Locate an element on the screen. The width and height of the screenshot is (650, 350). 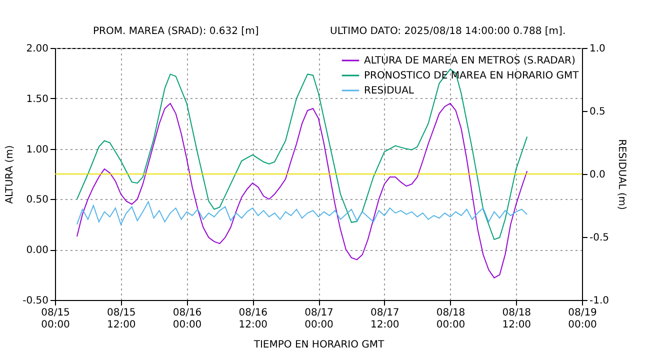
x-tick-label: 08/19 00:00 is located at coordinates (582, 319).